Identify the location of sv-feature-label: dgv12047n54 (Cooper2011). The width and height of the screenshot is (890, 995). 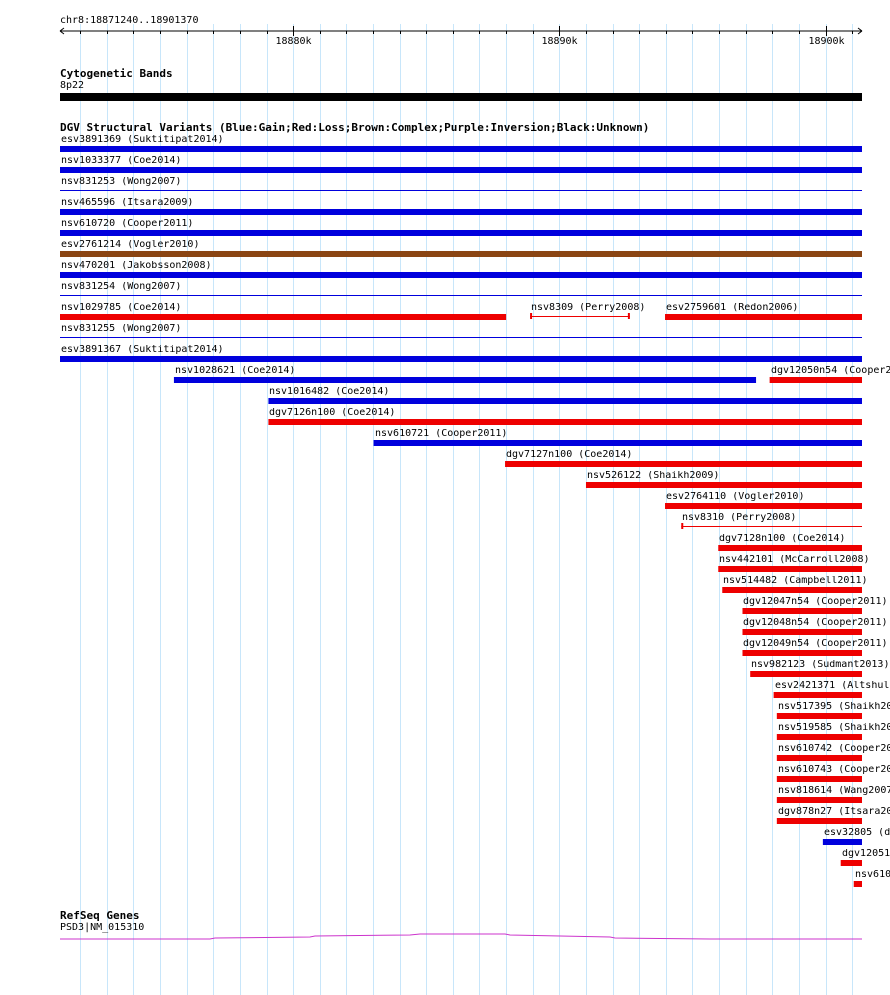
(815, 602).